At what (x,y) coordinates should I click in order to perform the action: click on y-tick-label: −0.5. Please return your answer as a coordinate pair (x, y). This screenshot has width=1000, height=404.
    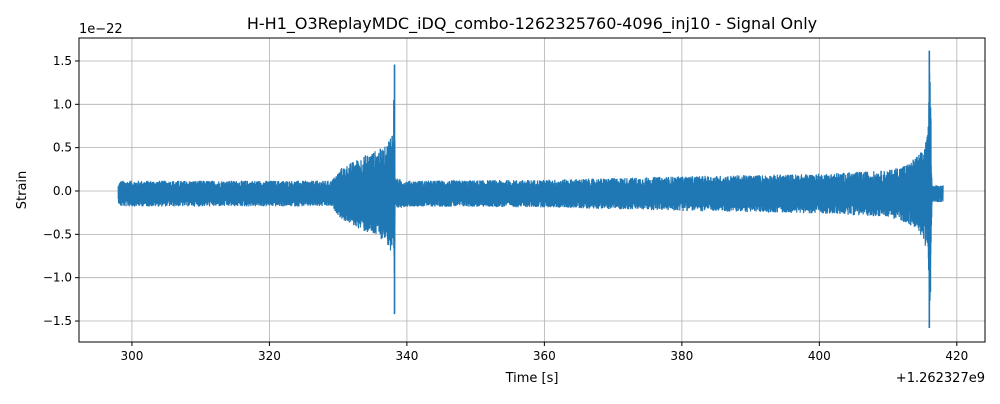
    Looking at the image, I should click on (57, 234).